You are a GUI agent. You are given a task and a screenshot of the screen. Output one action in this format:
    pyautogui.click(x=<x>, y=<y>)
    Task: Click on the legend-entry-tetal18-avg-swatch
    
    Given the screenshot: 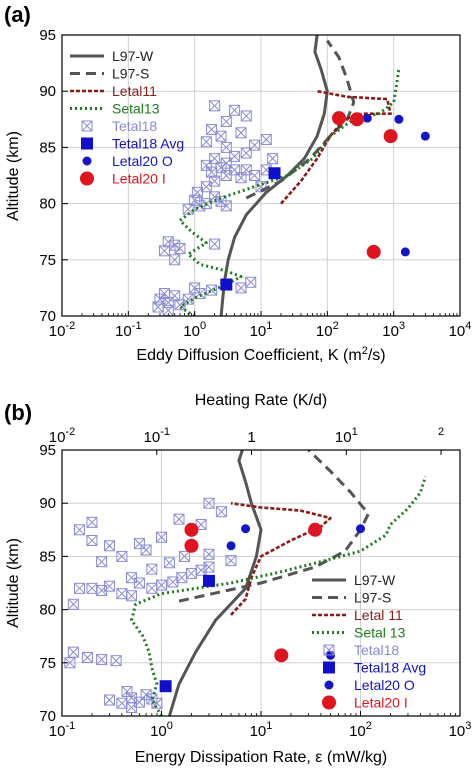 What is the action you would take?
    pyautogui.click(x=87, y=143)
    